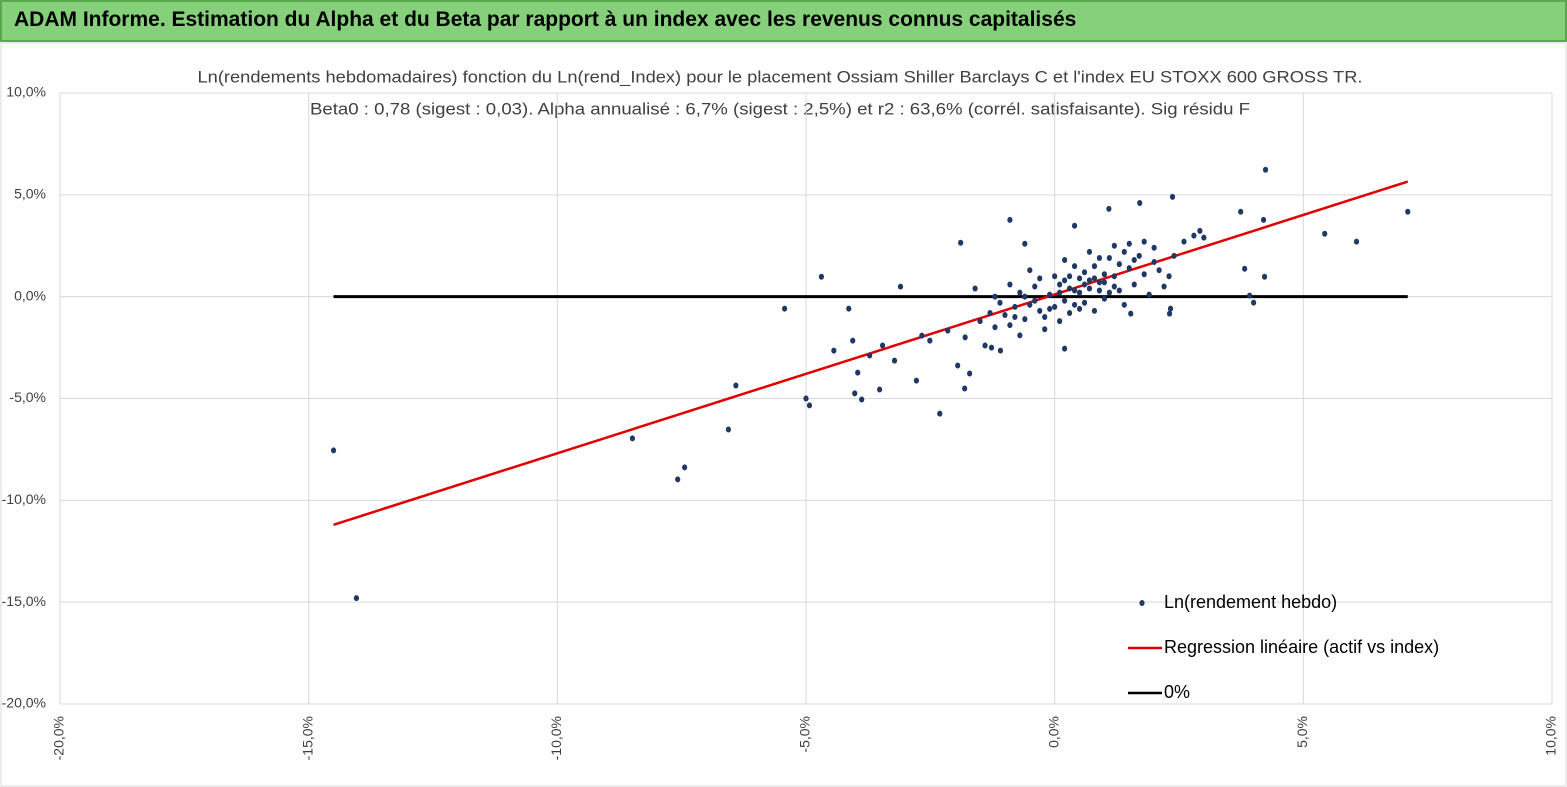 This screenshot has height=787, width=1567. What do you see at coordinates (1301, 647) in the screenshot?
I see `legend-label: Regression linéaire (actif vs index)` at bounding box center [1301, 647].